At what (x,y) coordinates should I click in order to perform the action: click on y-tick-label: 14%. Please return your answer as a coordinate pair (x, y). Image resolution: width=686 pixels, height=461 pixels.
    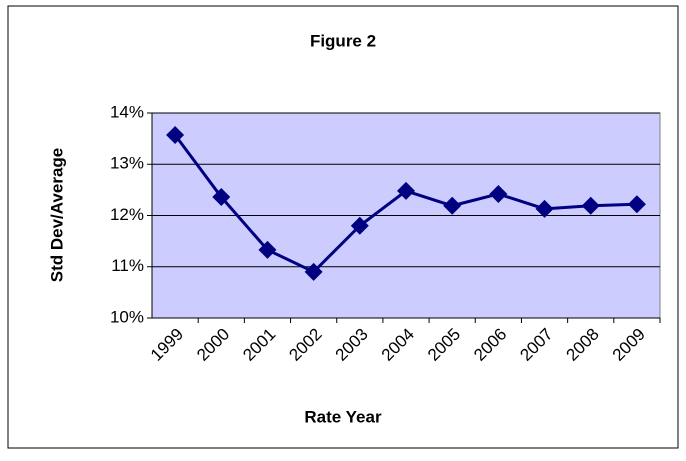
    Looking at the image, I should click on (127, 111).